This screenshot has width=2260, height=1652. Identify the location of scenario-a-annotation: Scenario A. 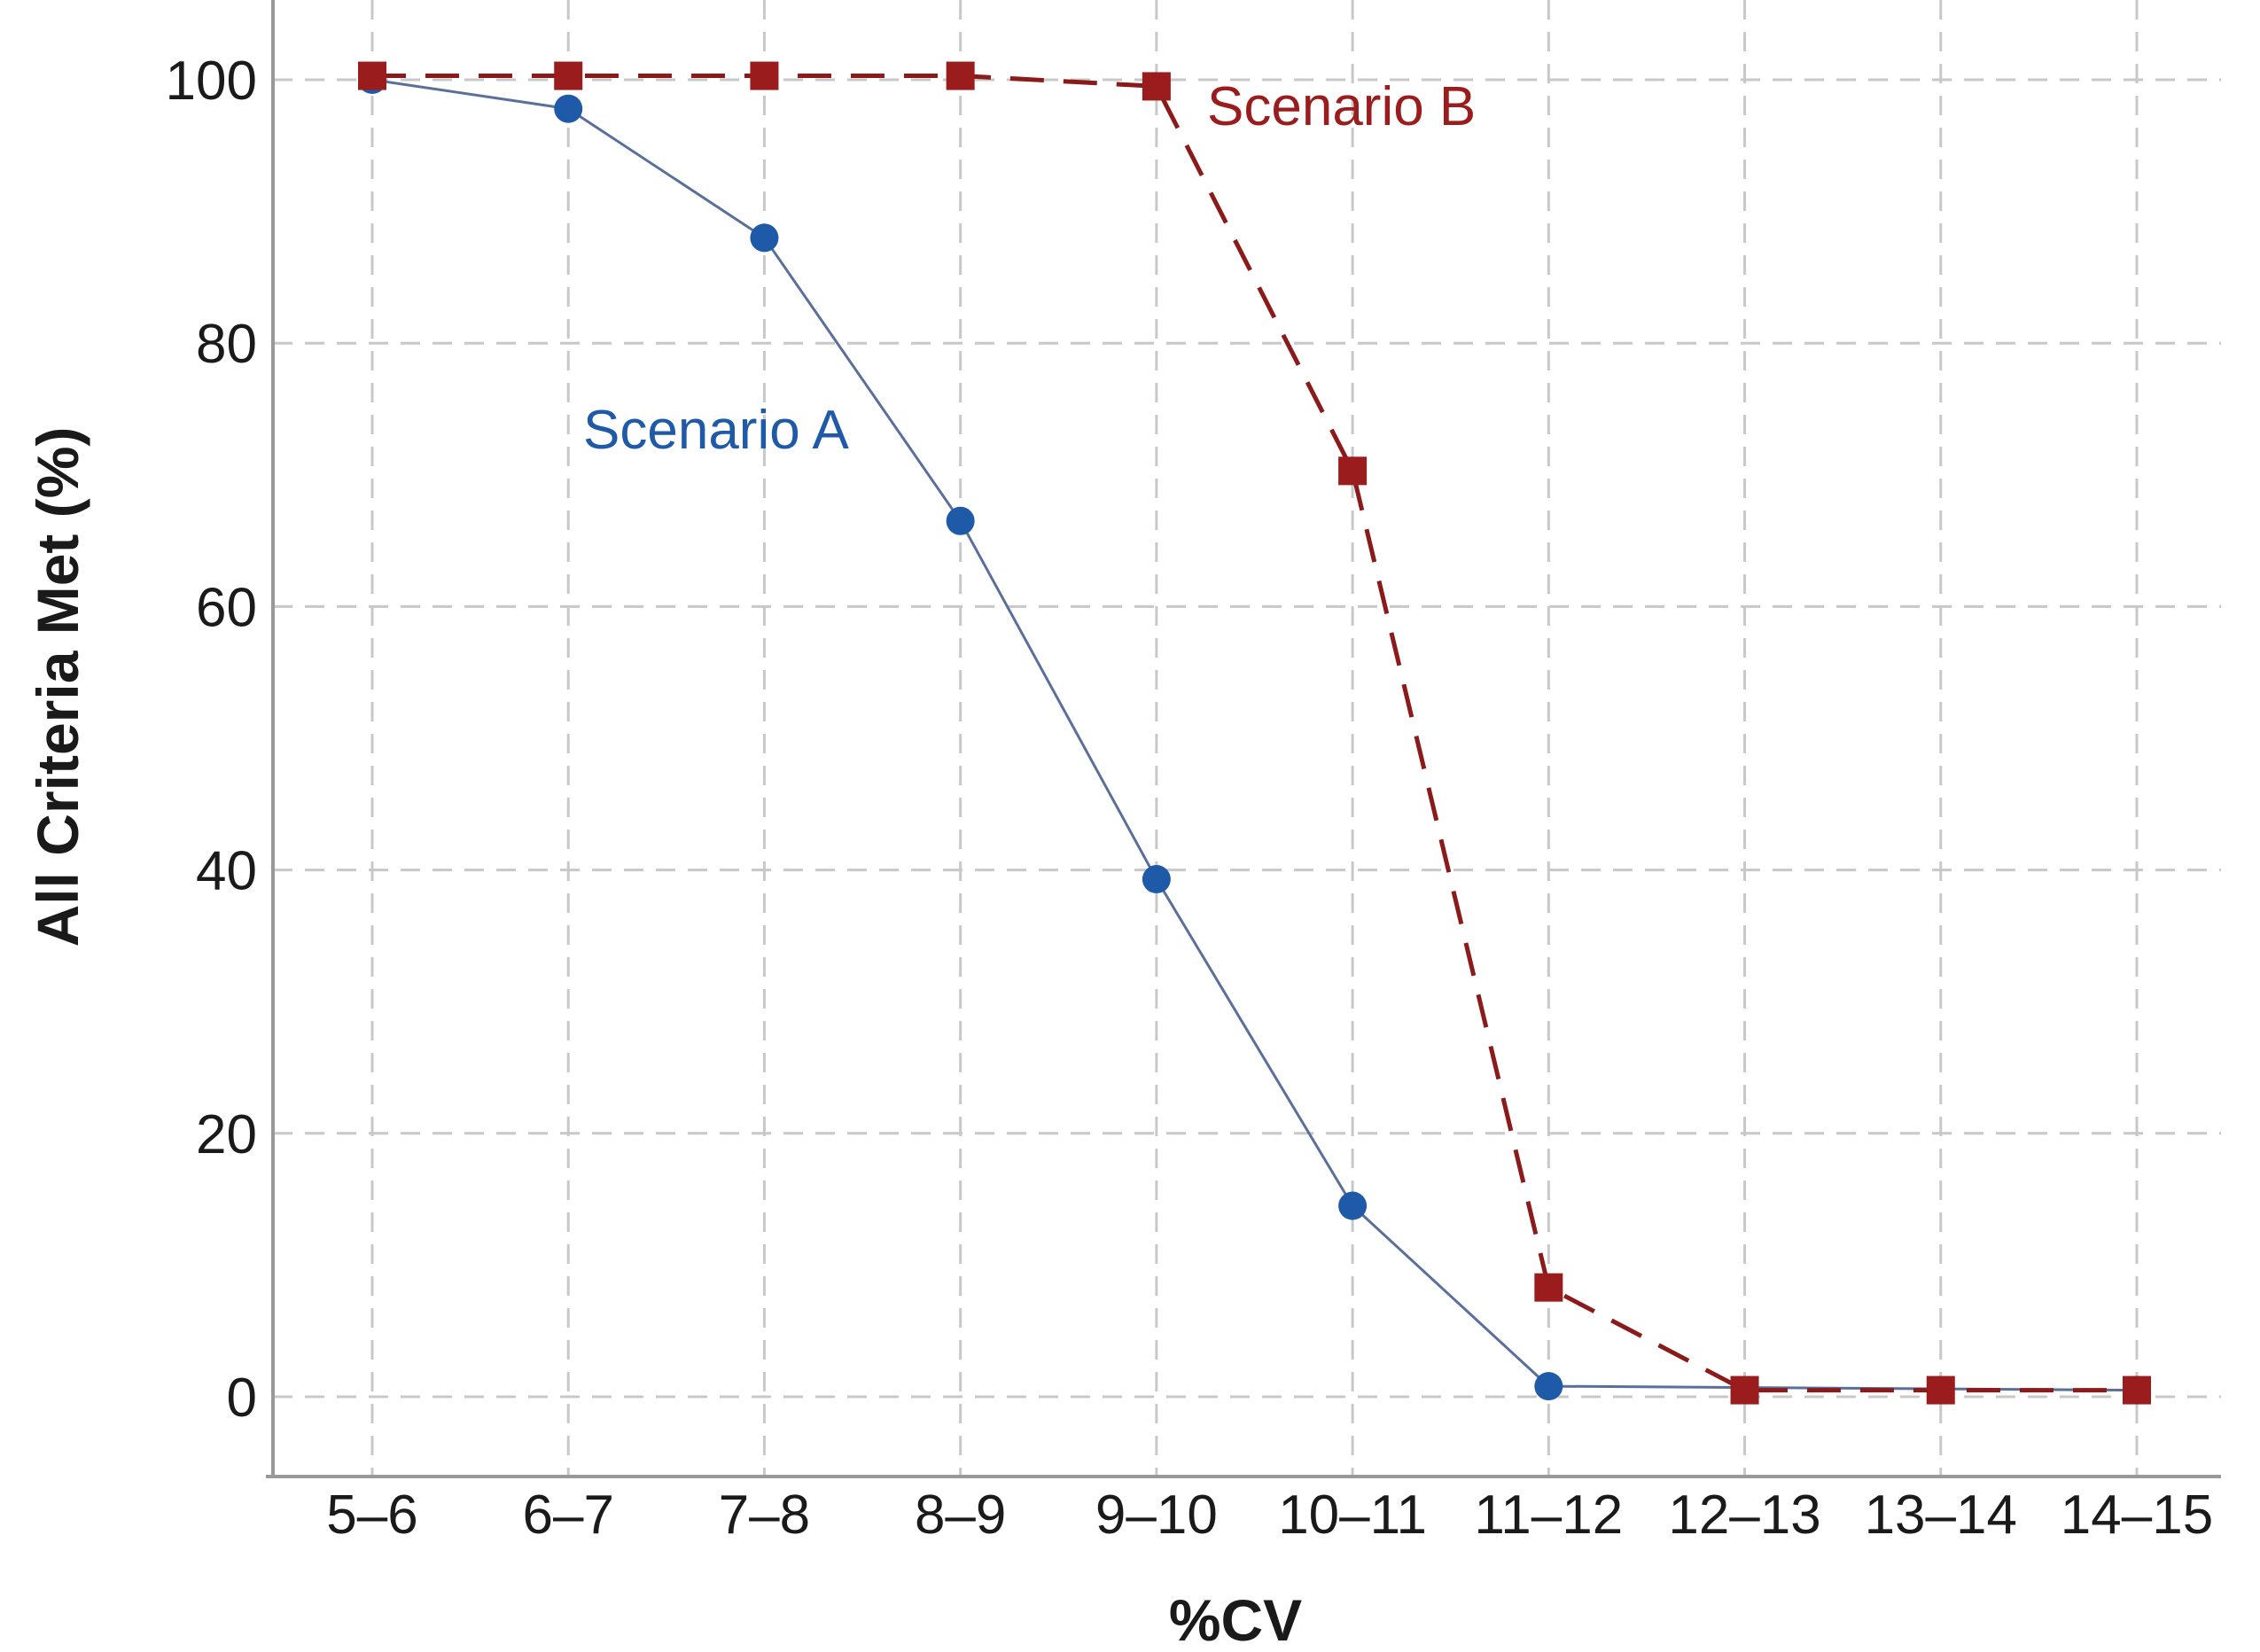
(716, 430).